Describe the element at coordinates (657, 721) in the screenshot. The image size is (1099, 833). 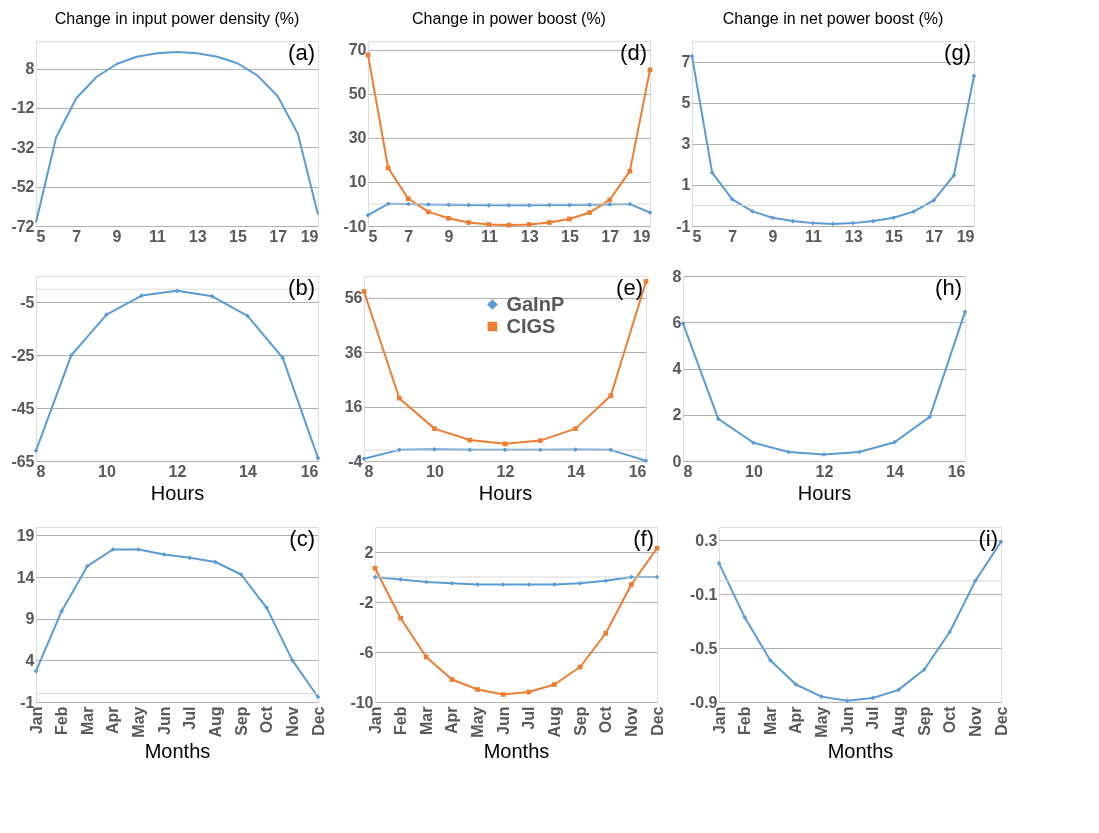
I see `x-tick-label: Dec` at that location.